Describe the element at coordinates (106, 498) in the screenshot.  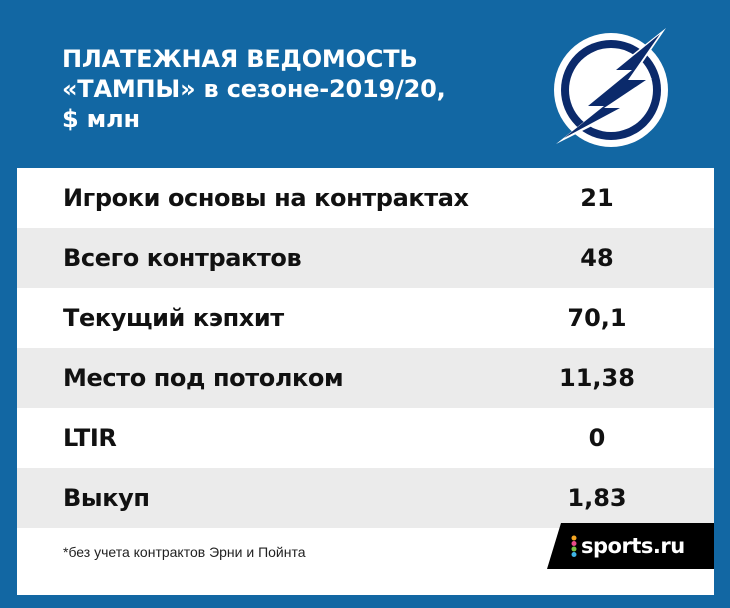
I see `row-label: Выкуп` at that location.